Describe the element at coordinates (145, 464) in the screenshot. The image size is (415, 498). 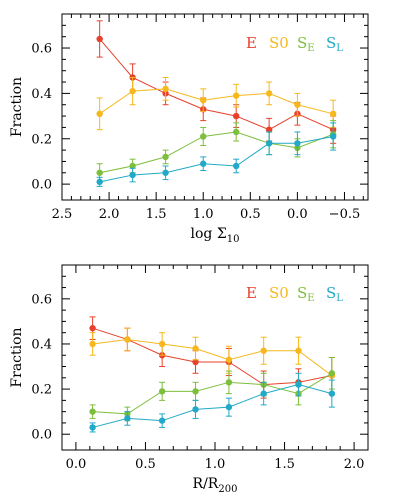
I see `x-tick-label: 0.5` at that location.